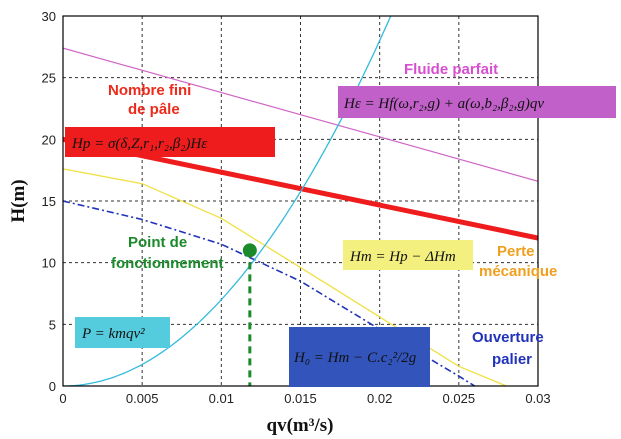 This screenshot has height=439, width=621. What do you see at coordinates (149, 90) in the screenshot?
I see `label-nombre-fini-1: Nombre fini` at bounding box center [149, 90].